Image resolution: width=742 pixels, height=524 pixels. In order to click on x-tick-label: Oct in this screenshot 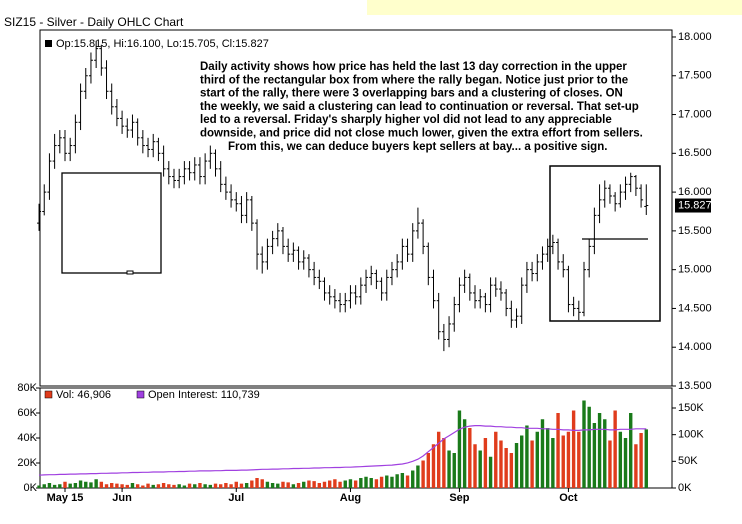, I will do `click(568, 498)`.